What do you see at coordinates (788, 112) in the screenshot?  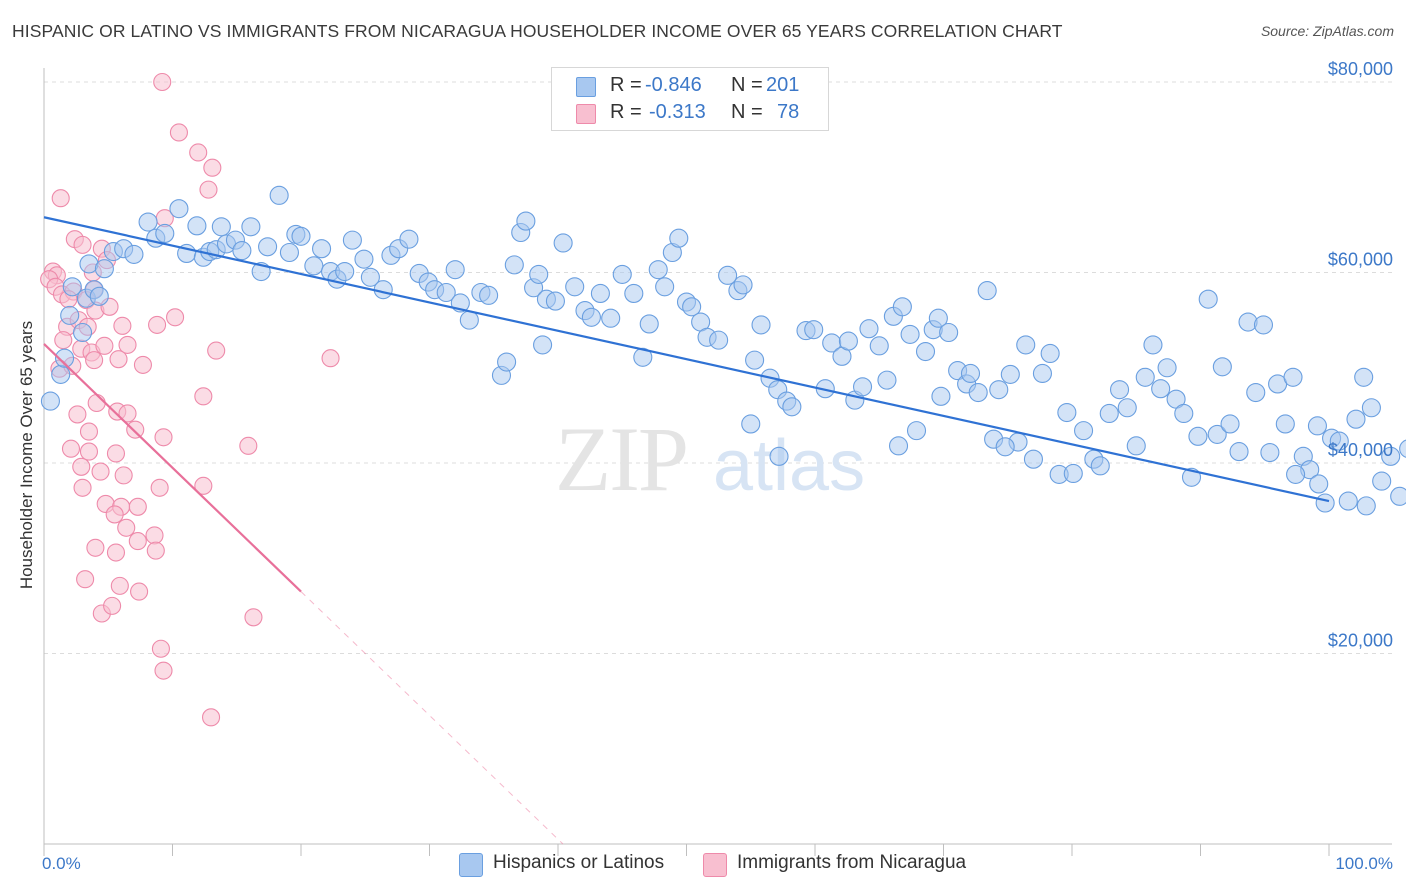 I see `legend-n-value: 78` at bounding box center [788, 112].